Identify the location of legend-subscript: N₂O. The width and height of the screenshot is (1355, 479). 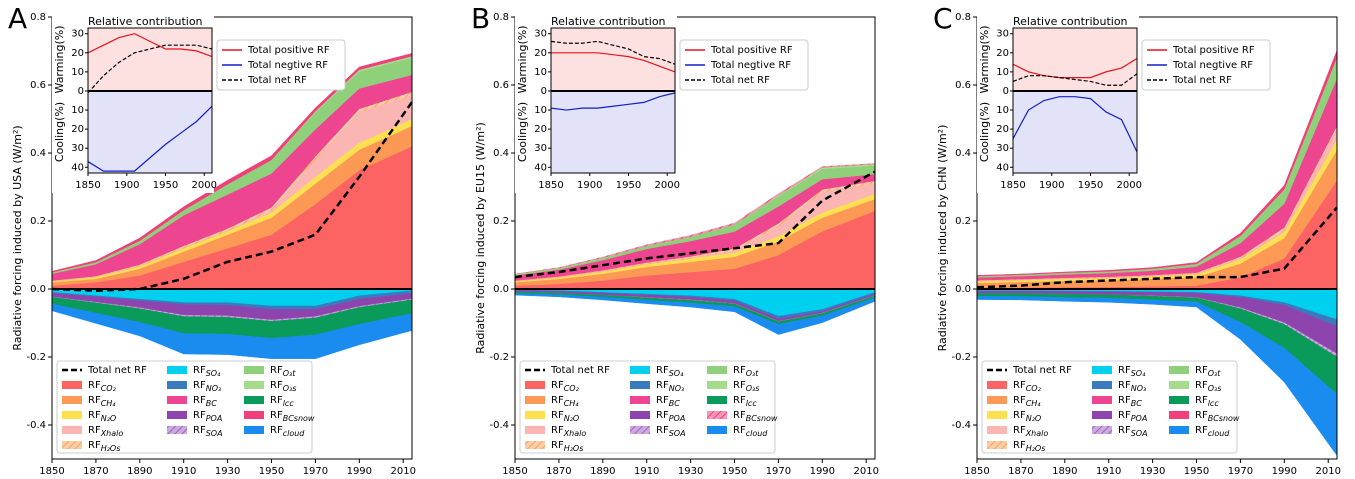
(109, 418).